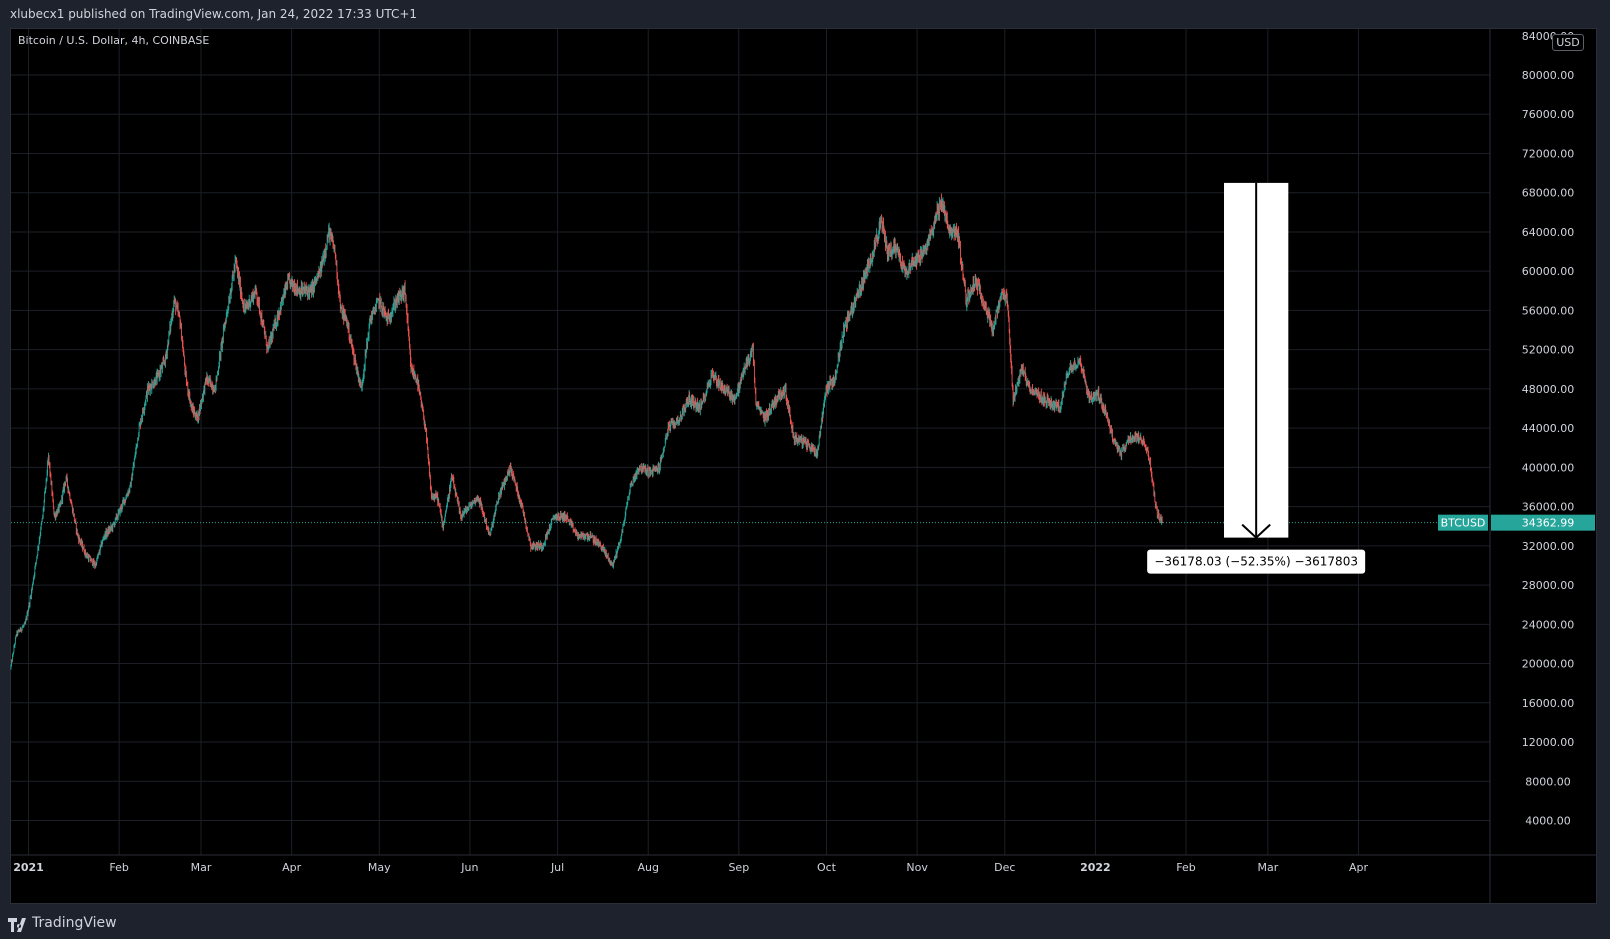  I want to click on footer-bar: TradingView, so click(150, 923).